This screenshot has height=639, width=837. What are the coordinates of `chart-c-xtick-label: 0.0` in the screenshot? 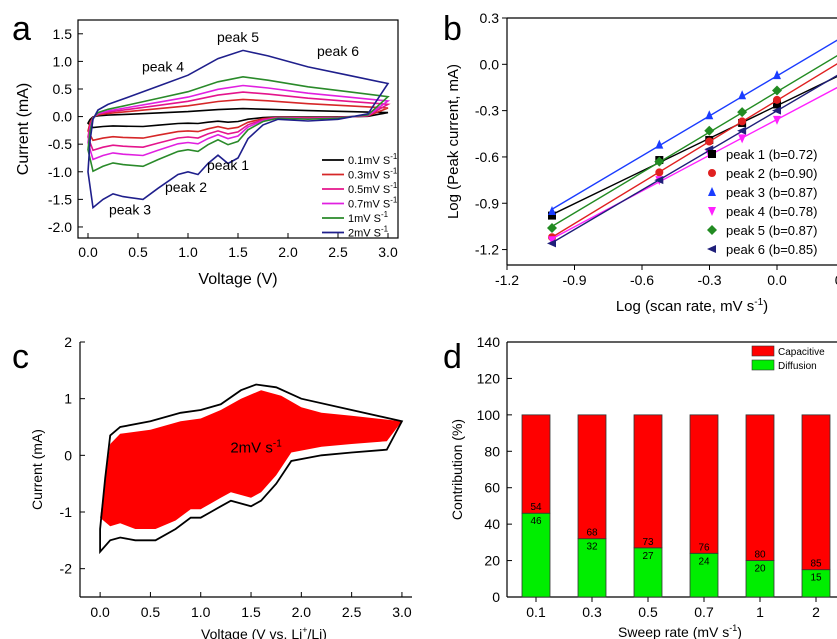 It's located at (100, 612).